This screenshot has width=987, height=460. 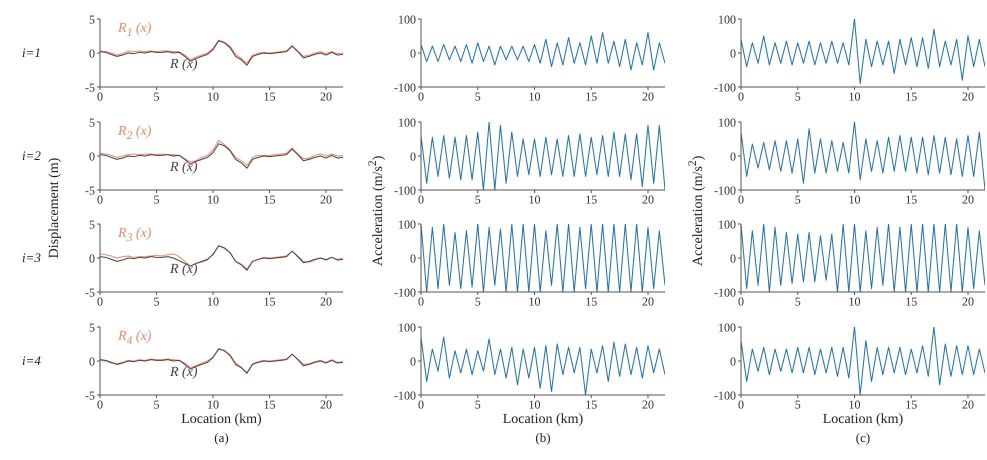 I want to click on series-label: R$_{4}$ (x), so click(x=135, y=339).